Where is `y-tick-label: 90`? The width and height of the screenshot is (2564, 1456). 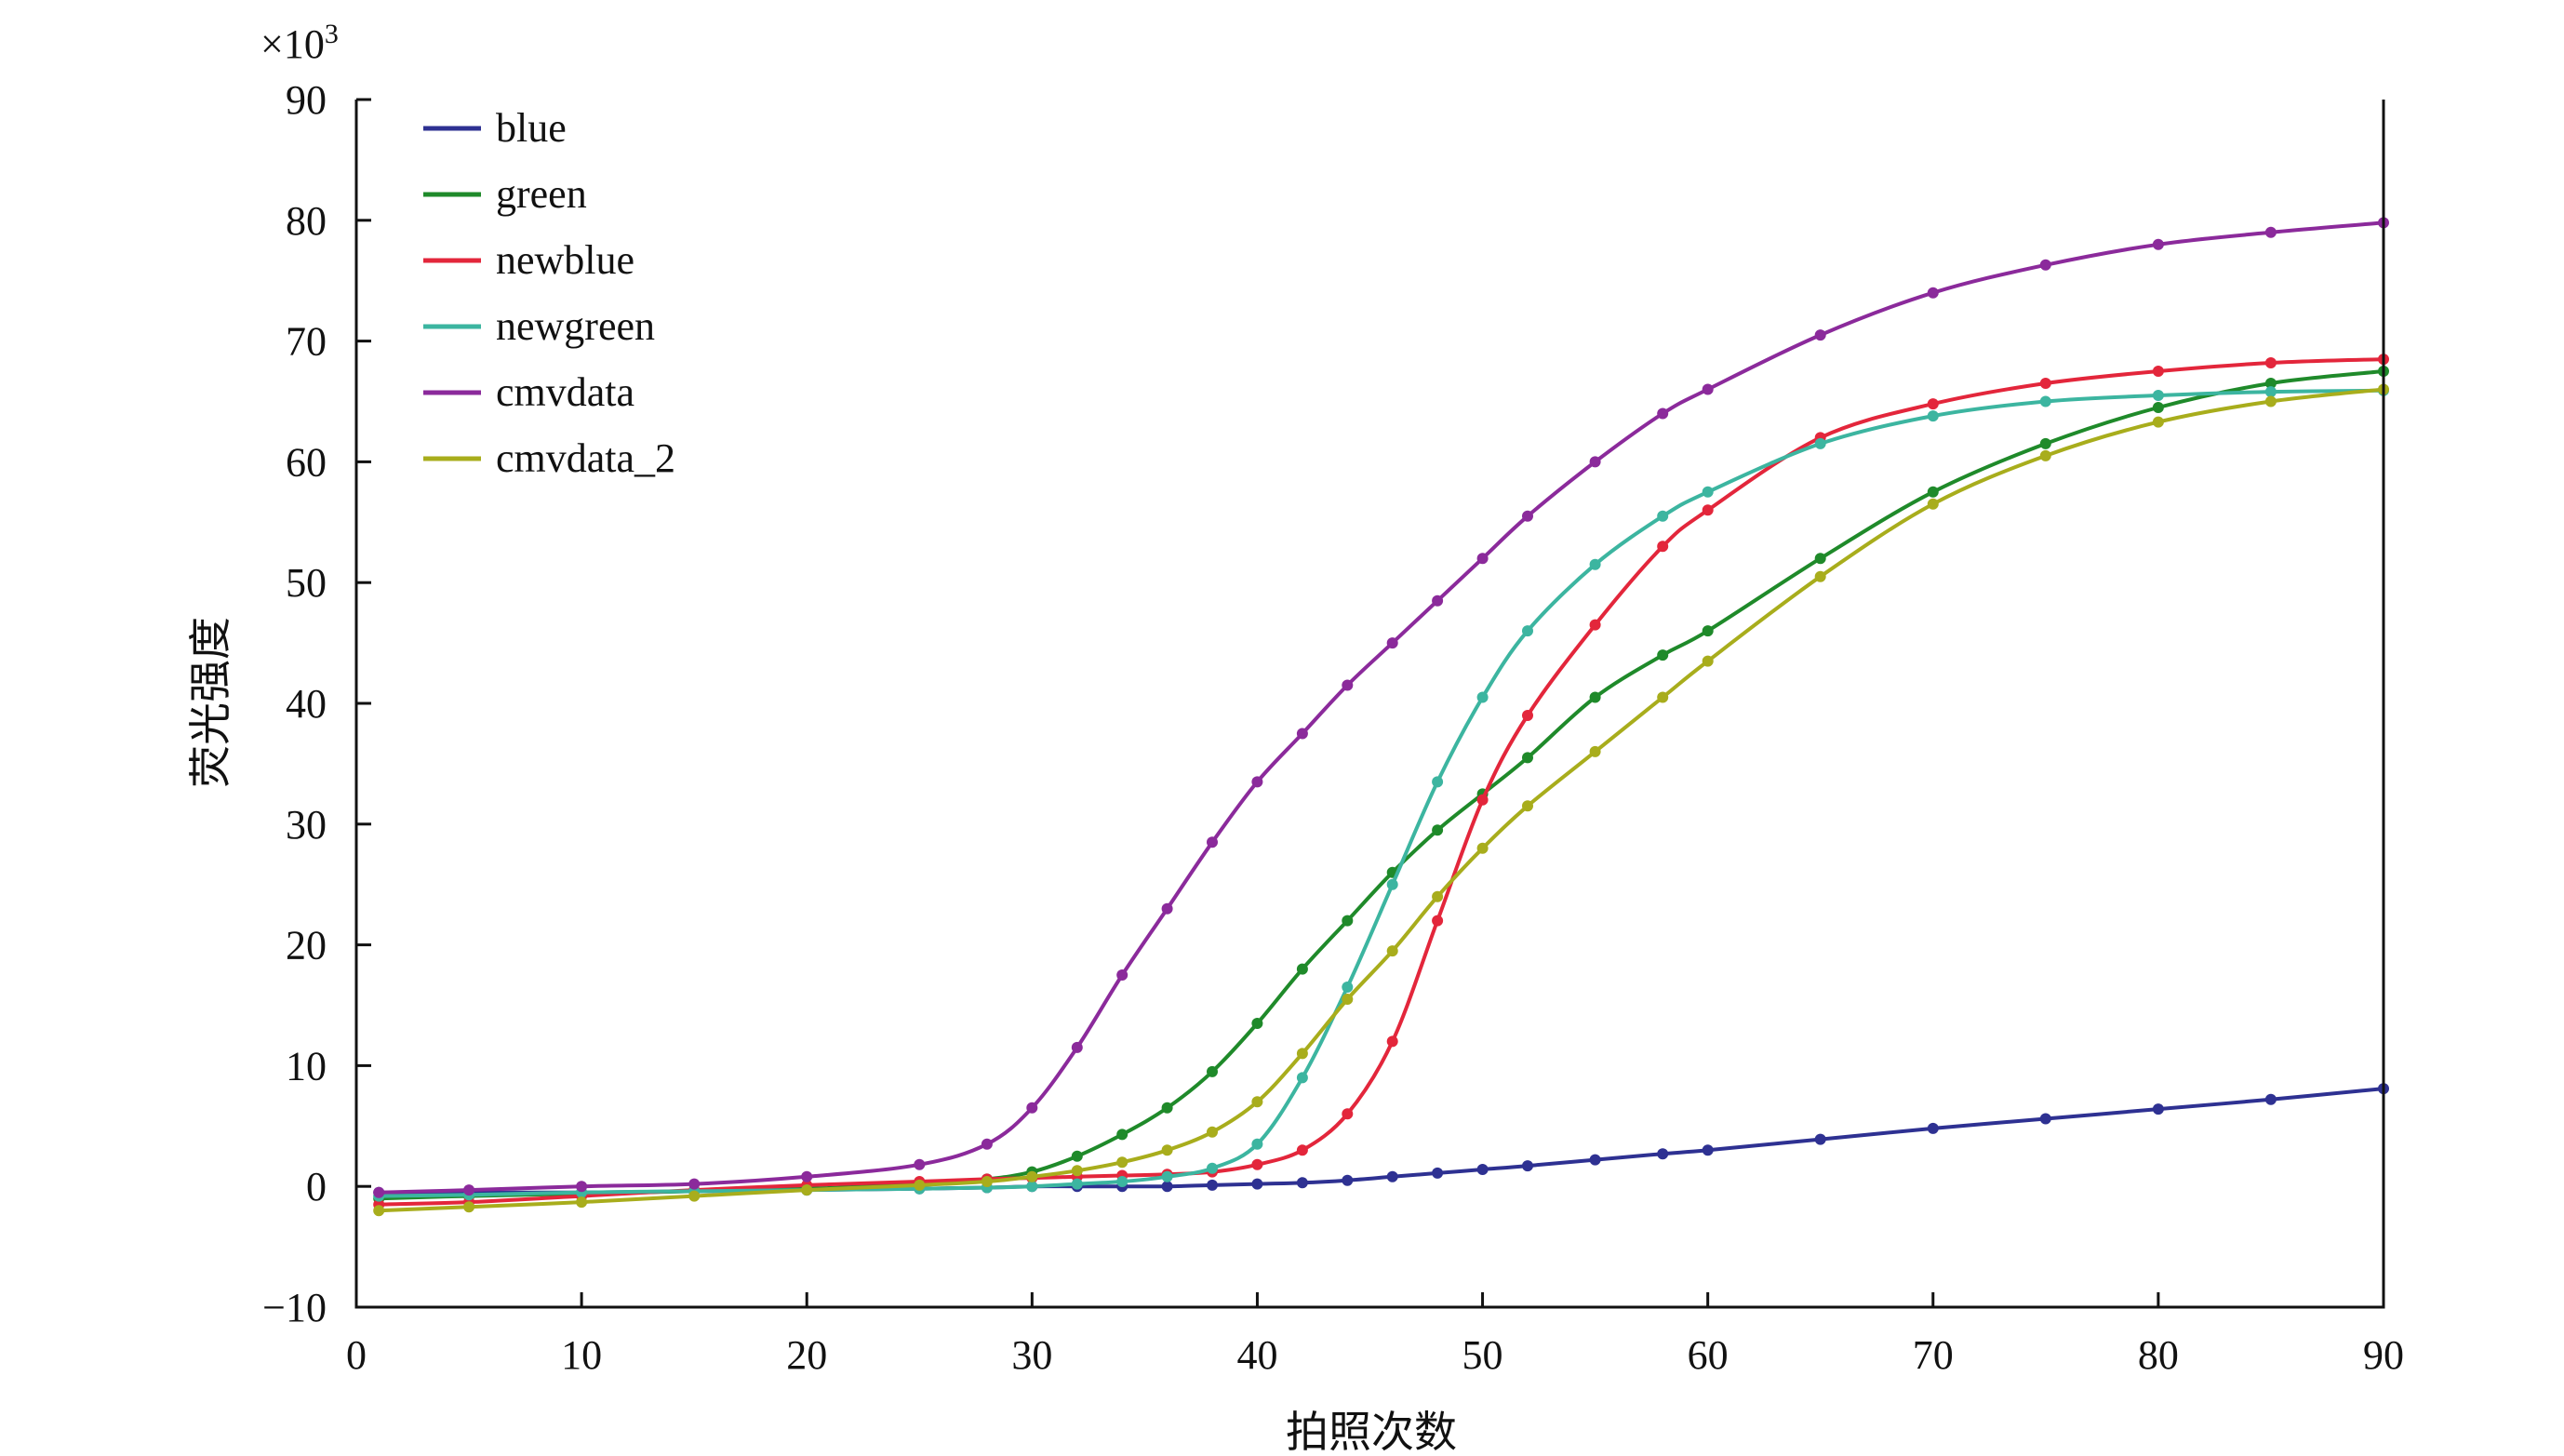
y-tick-label: 90 is located at coordinates (306, 100).